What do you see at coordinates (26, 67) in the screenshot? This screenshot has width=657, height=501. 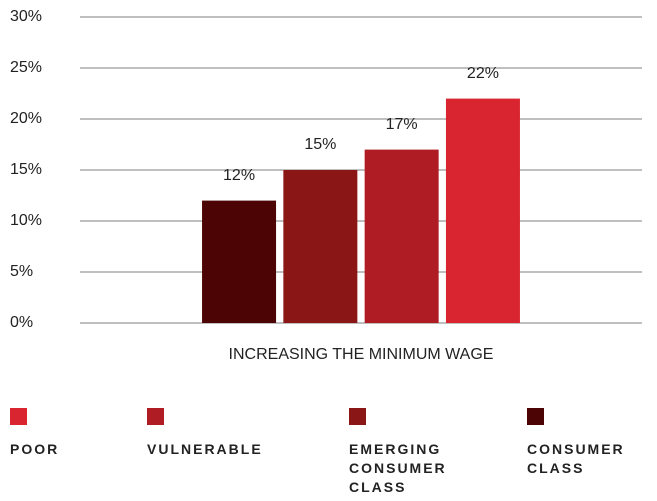 I see `y-tick-label: 25%` at bounding box center [26, 67].